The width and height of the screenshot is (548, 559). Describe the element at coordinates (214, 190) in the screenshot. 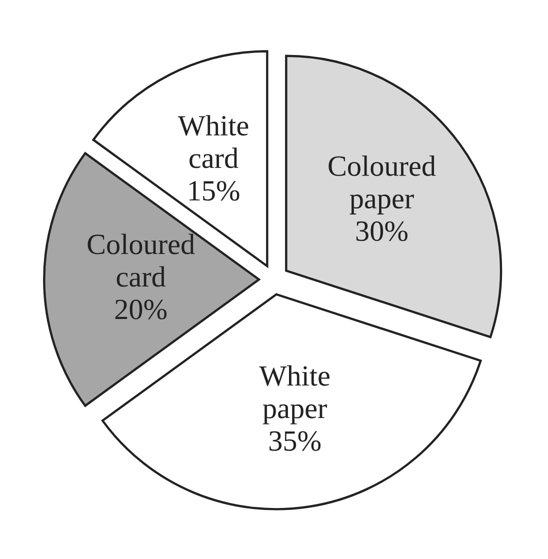

I see `data-label: 15%` at that location.